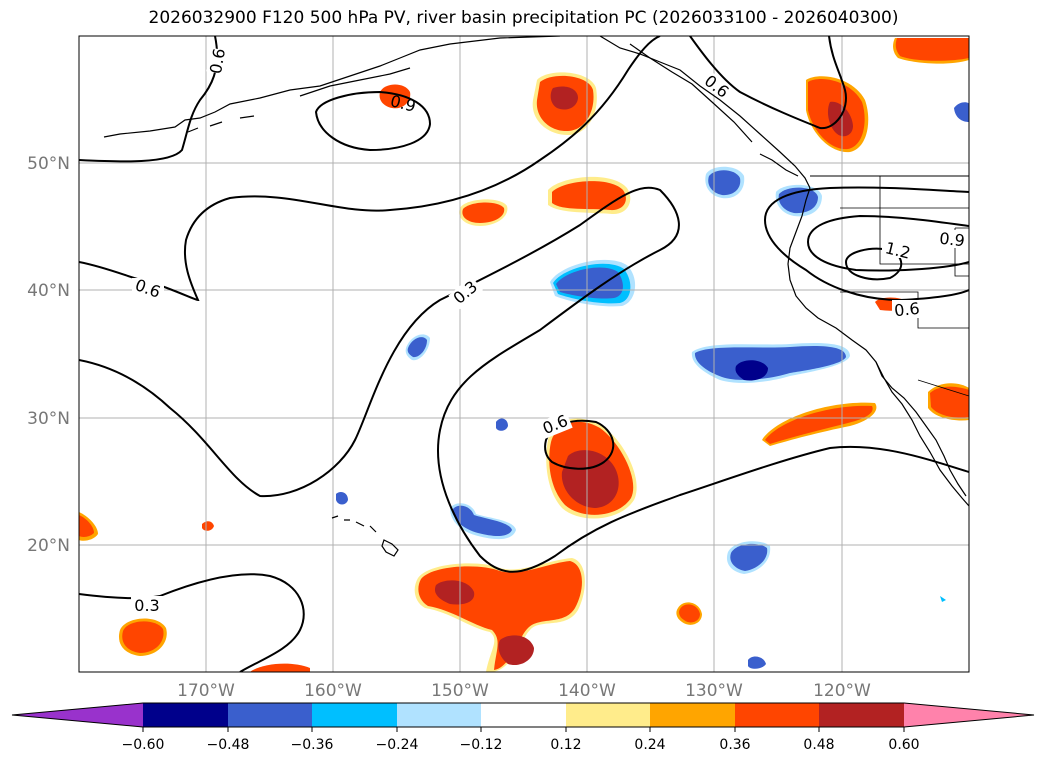 The width and height of the screenshot is (1047, 765). I want to click on x-tick-label: 140°W, so click(587, 691).